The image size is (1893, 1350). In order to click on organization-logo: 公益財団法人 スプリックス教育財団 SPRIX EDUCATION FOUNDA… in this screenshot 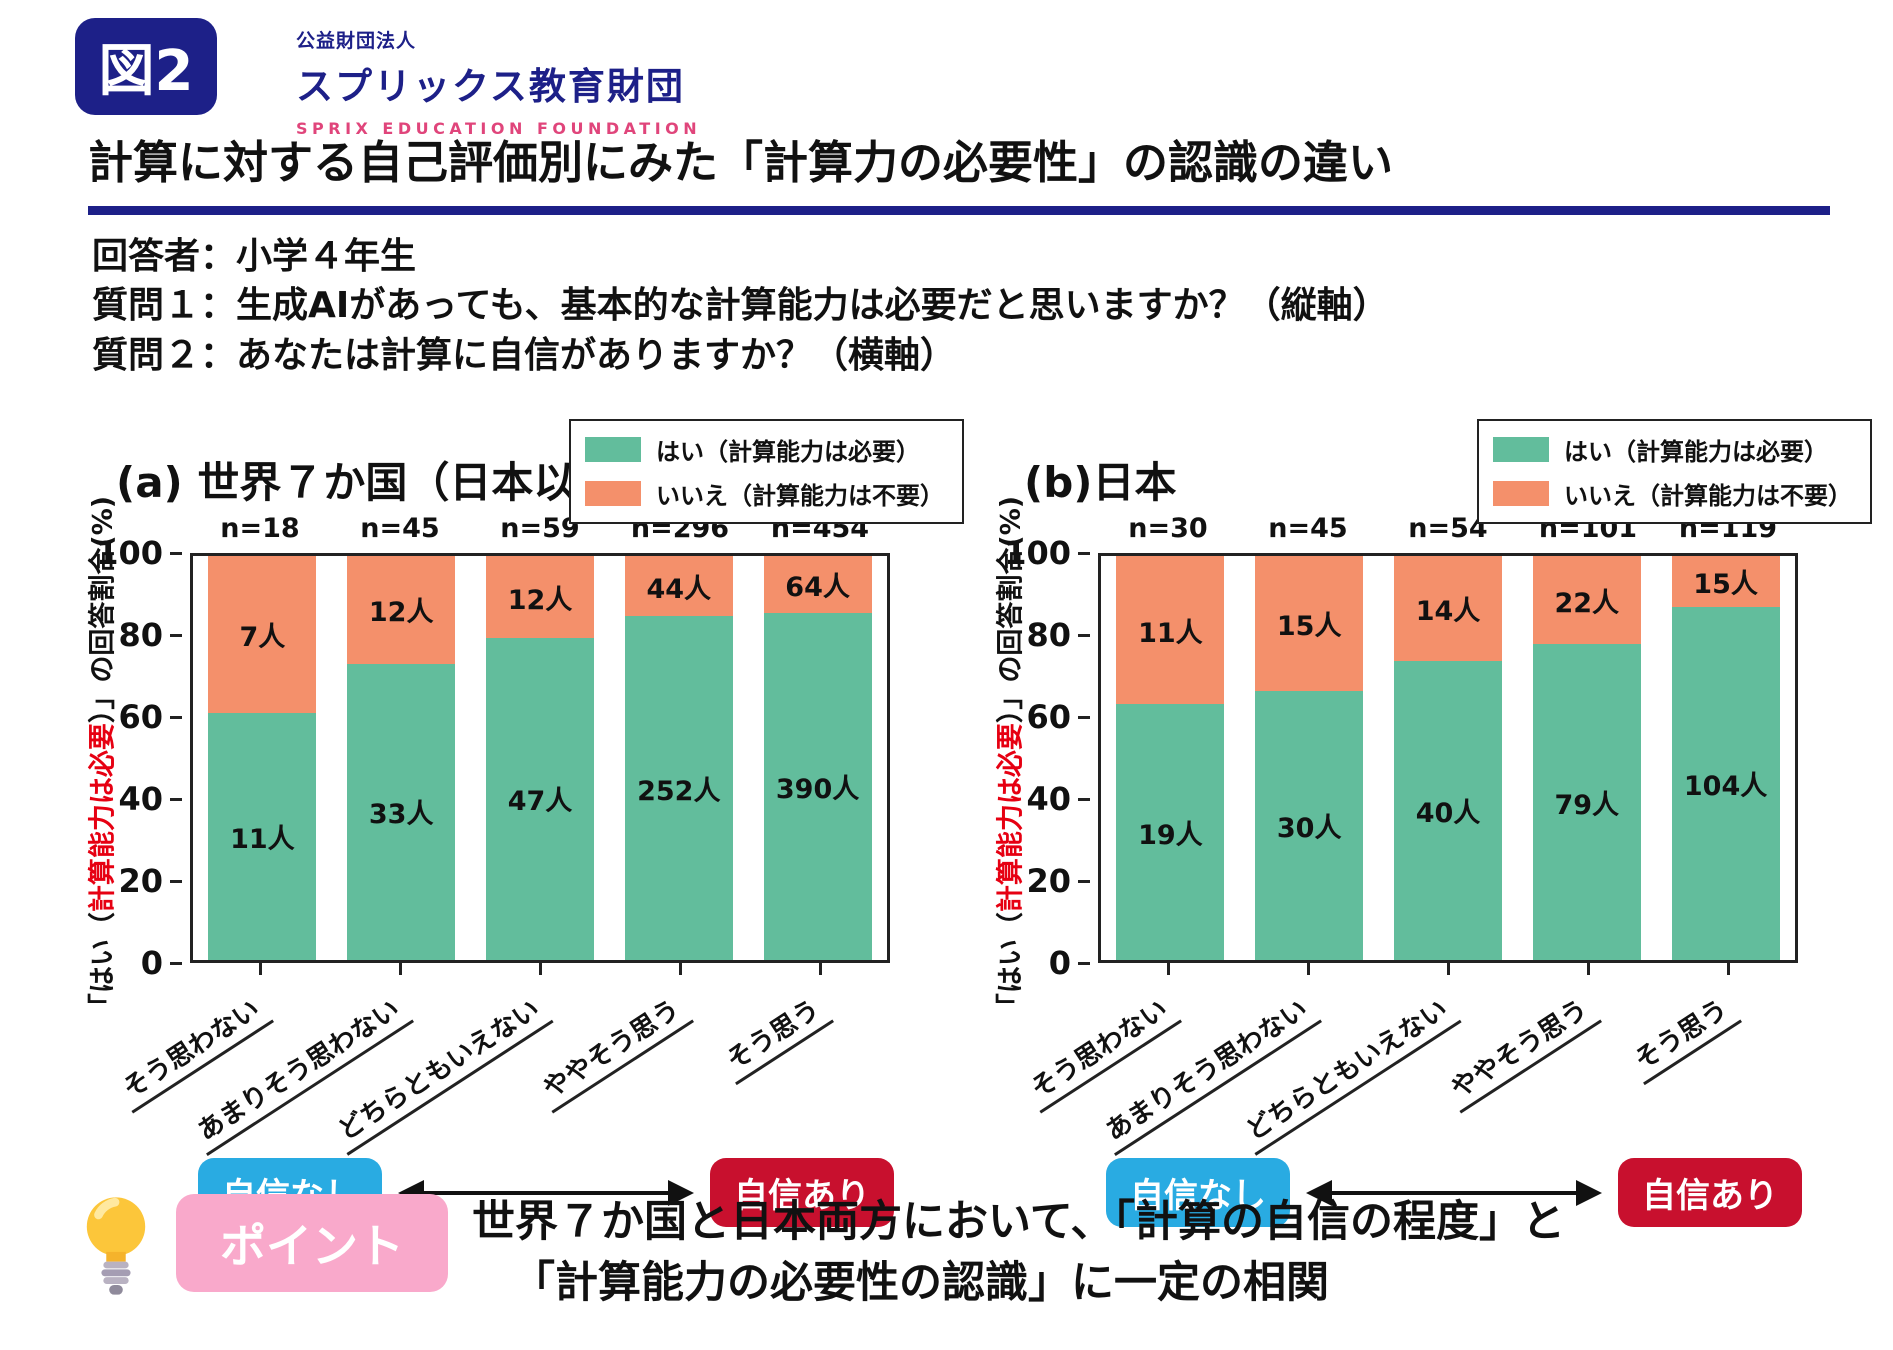, I will do `click(498, 82)`.